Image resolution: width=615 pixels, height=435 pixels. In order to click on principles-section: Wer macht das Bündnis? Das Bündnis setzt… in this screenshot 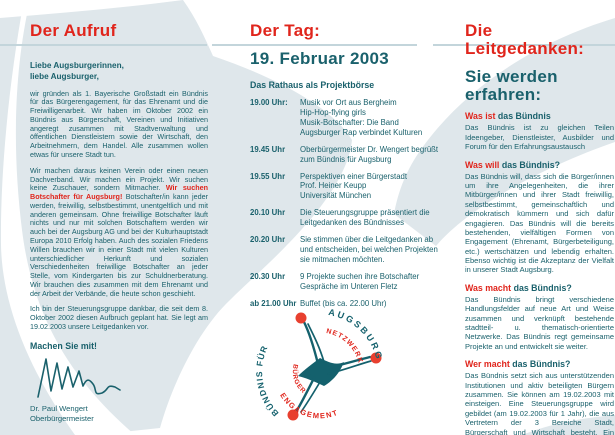, I will do `click(539, 397)`.